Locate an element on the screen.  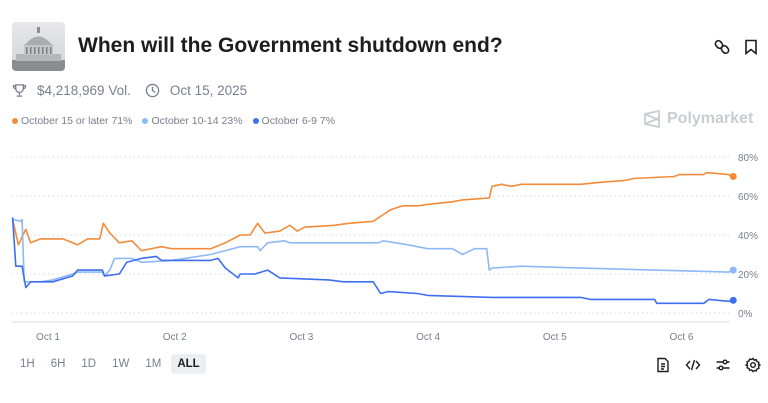
polymarket-logo: Polymarket is located at coordinates (698, 119).